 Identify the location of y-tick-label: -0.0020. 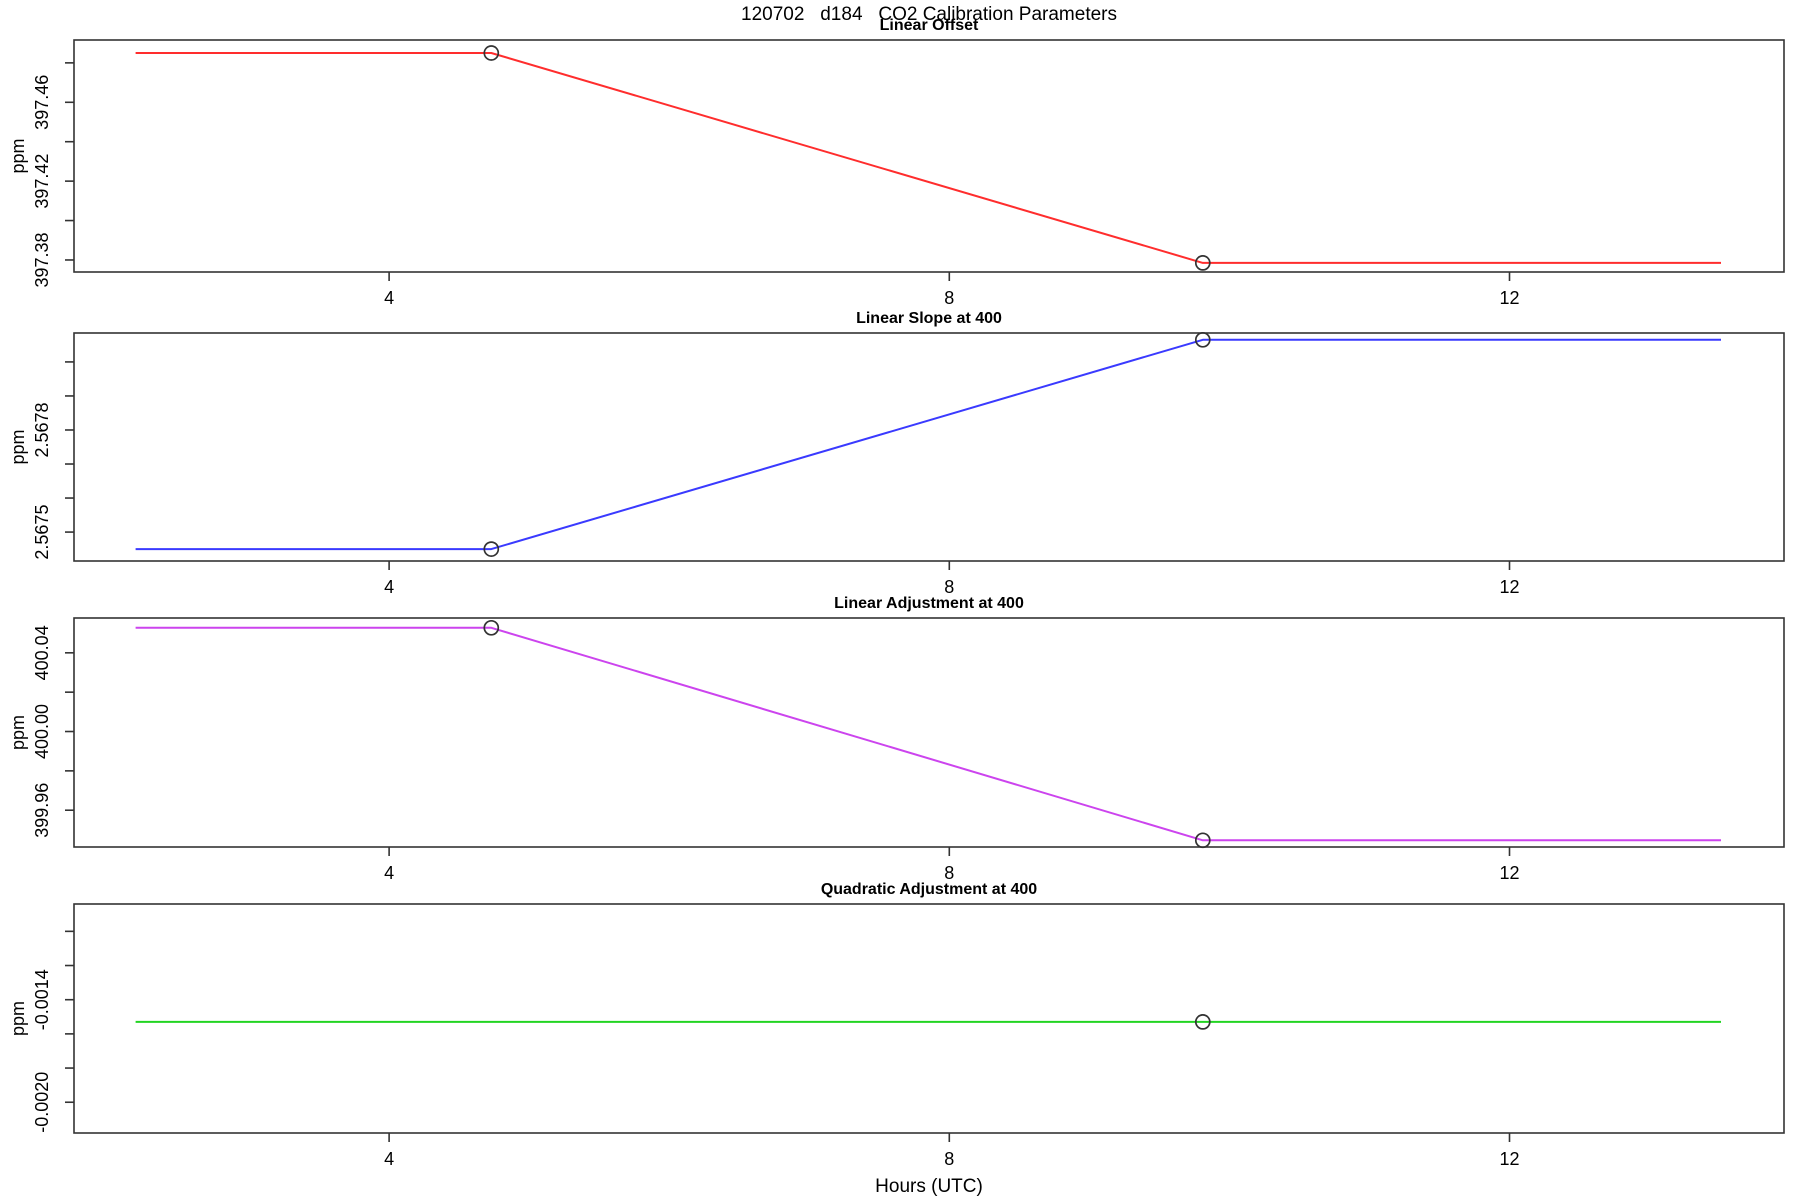
(42, 1102).